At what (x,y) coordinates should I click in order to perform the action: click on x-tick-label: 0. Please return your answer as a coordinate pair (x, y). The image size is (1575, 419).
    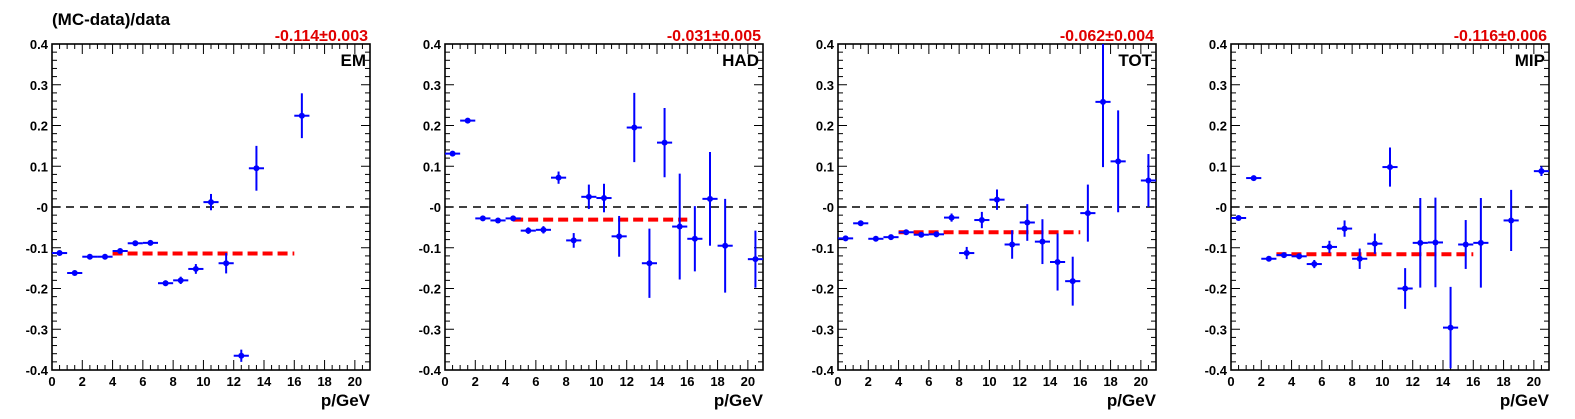
    Looking at the image, I should click on (51, 381).